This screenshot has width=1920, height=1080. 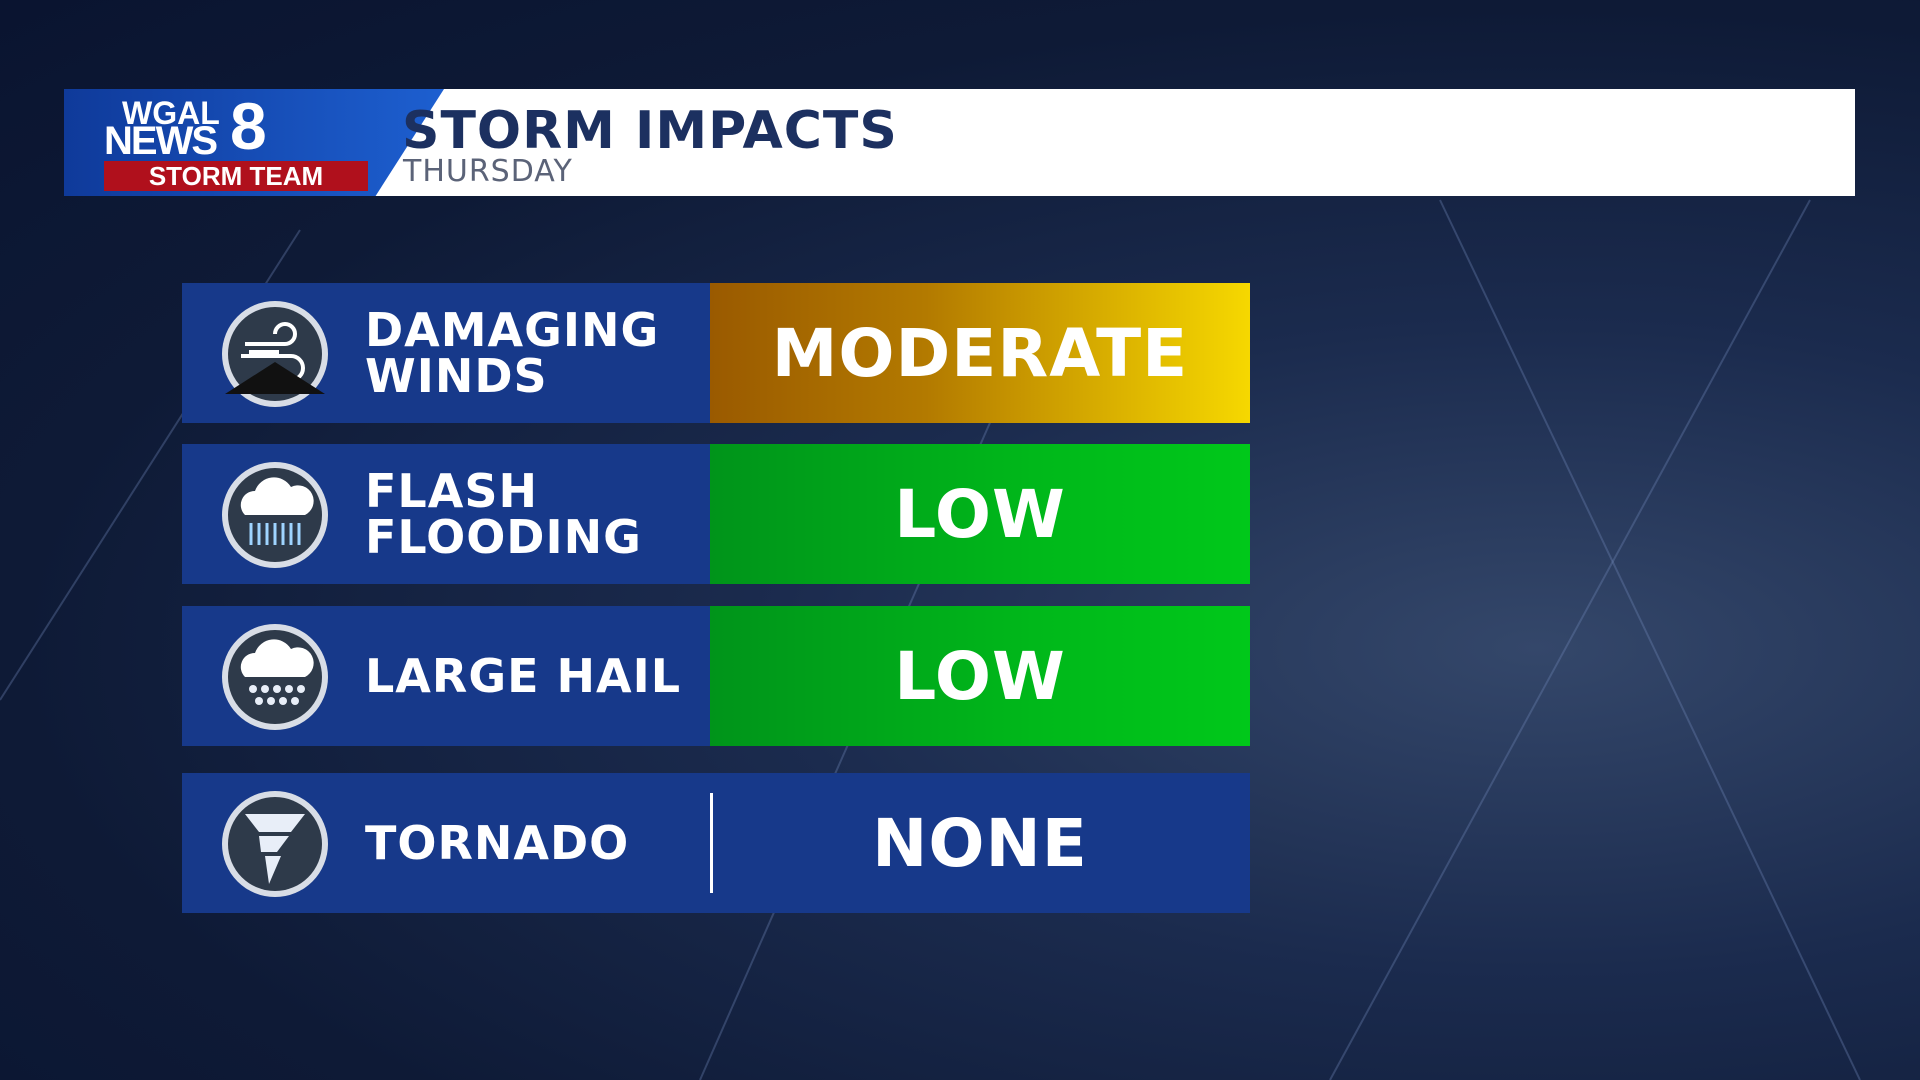 I want to click on impact-row: DAMAGING WINDS MODERATE, so click(x=716, y=353).